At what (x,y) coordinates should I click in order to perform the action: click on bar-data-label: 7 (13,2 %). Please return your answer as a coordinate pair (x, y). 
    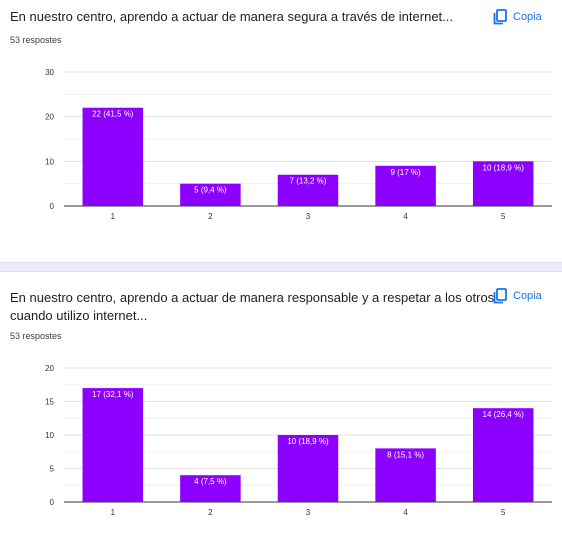
    Looking at the image, I should click on (308, 181).